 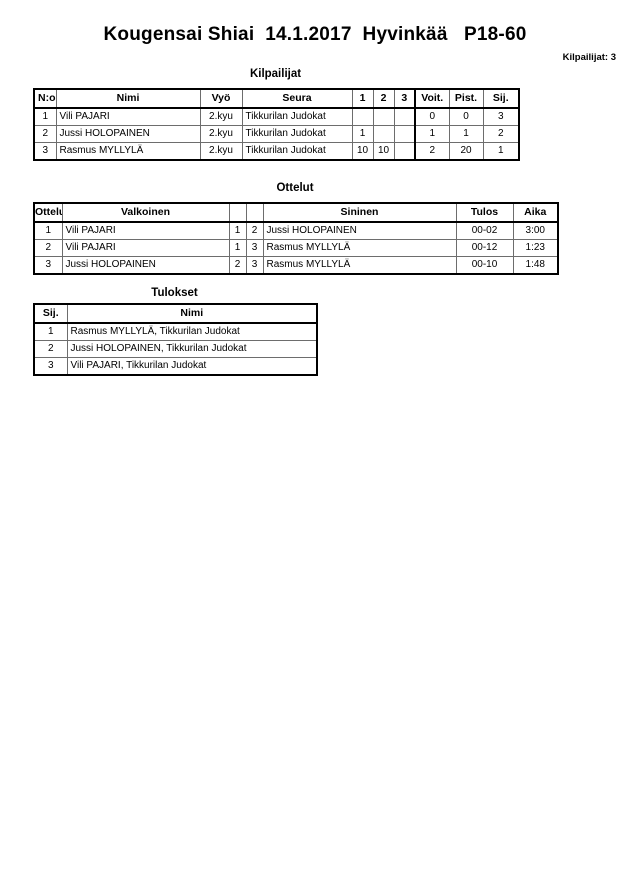 What do you see at coordinates (432, 116) in the screenshot?
I see `cell-wins: 0` at bounding box center [432, 116].